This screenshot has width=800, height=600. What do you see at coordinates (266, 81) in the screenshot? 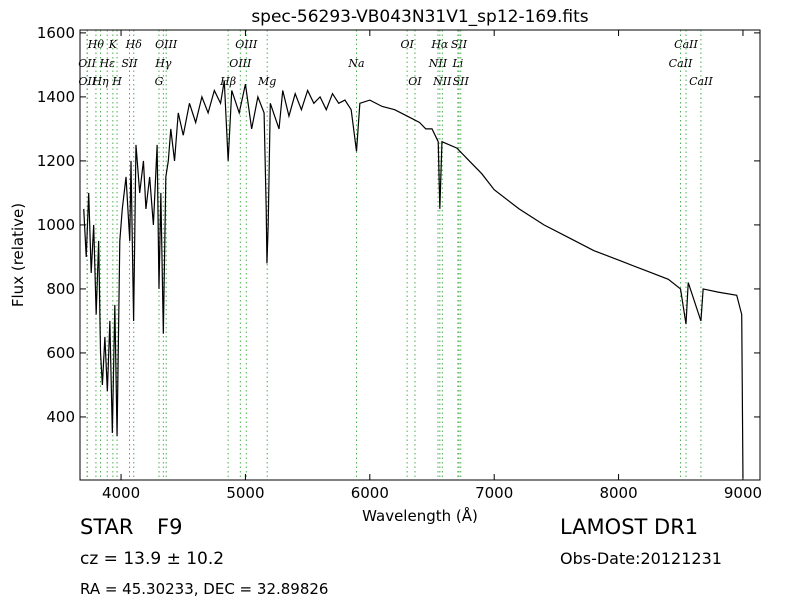
I see `spectral-line-label: Mg` at bounding box center [266, 81].